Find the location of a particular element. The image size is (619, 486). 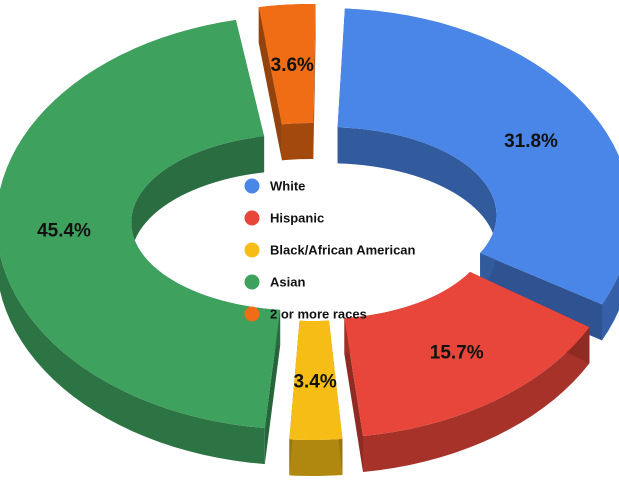

data-label-asian: 45.4% is located at coordinates (64, 231).